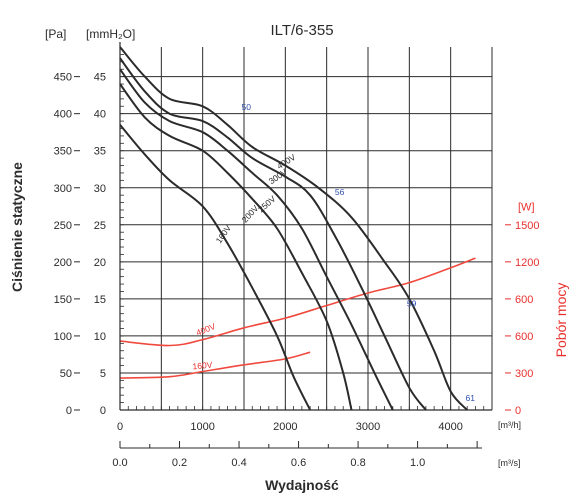 The height and width of the screenshot is (503, 581). What do you see at coordinates (100, 78) in the screenshot?
I see `mmh2o-tick-label: 45` at bounding box center [100, 78].